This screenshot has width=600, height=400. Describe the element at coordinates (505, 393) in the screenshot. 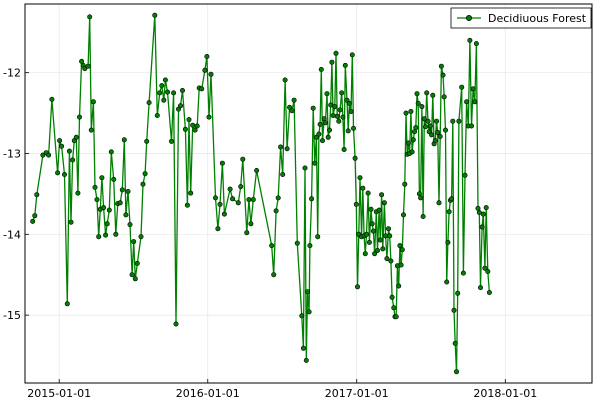

I see `x-tick-label: 2018-01-01` at that location.